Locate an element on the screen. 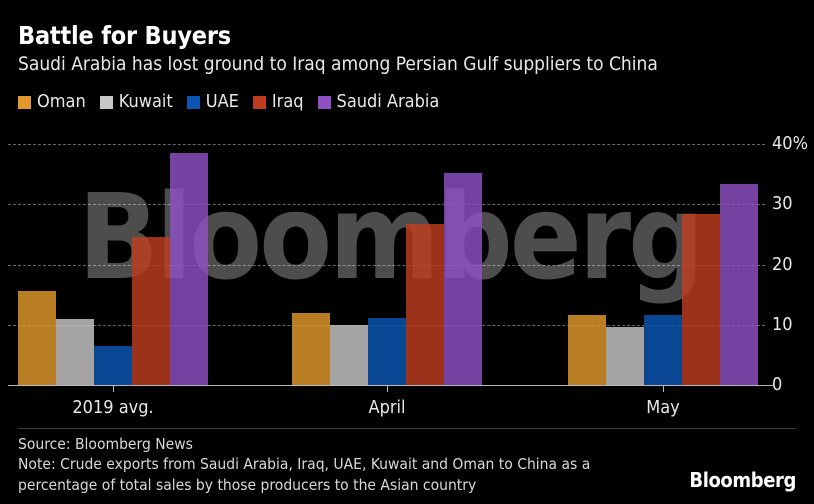  legend-item-saudi-arabia: Saudi Arabia is located at coordinates (378, 101).